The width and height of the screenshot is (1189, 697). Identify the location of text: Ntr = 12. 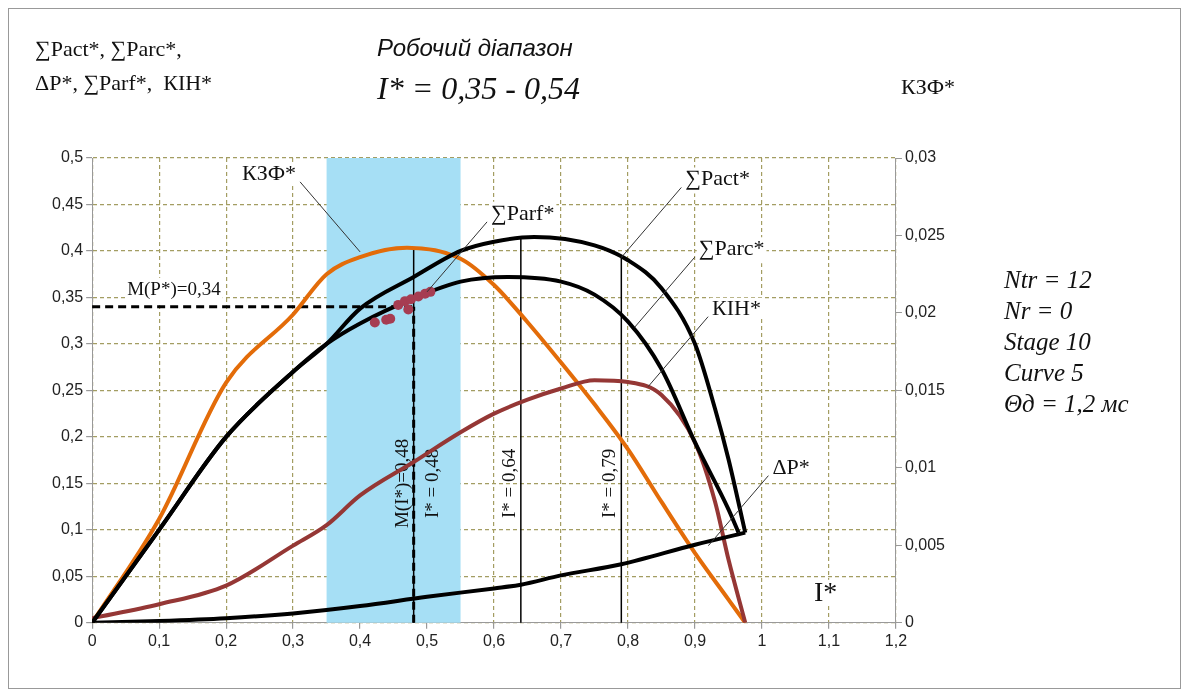
(1047, 279).